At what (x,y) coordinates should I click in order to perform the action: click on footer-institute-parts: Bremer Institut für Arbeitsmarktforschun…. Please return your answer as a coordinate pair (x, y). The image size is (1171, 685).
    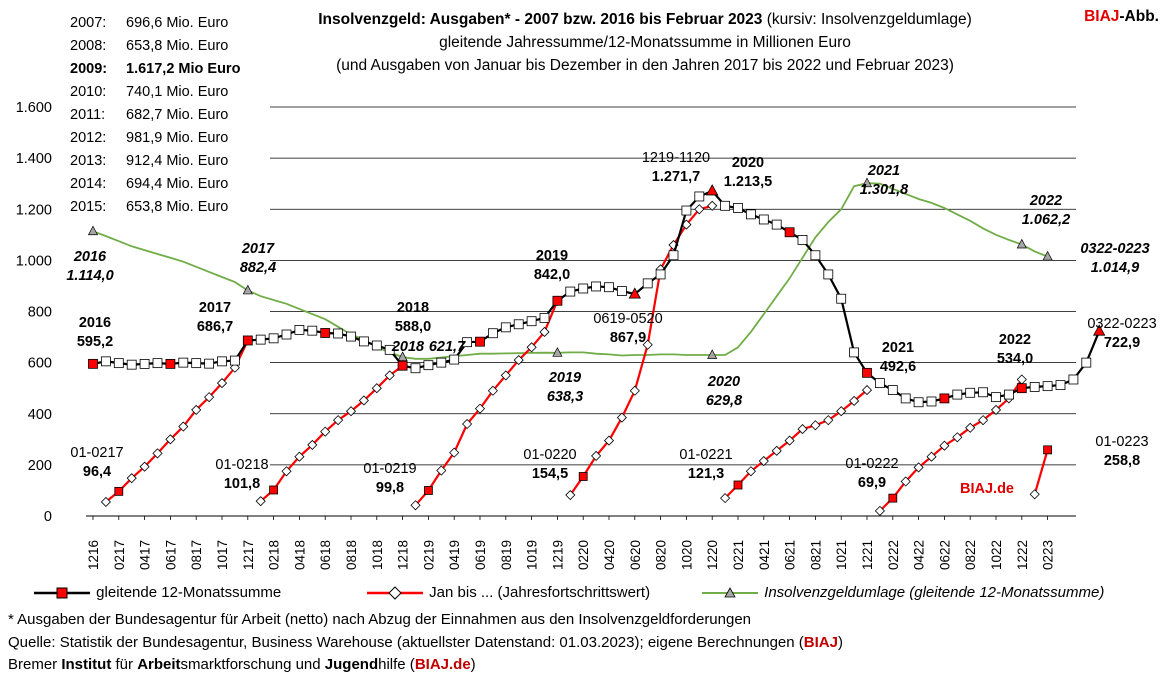
    Looking at the image, I should click on (211, 664).